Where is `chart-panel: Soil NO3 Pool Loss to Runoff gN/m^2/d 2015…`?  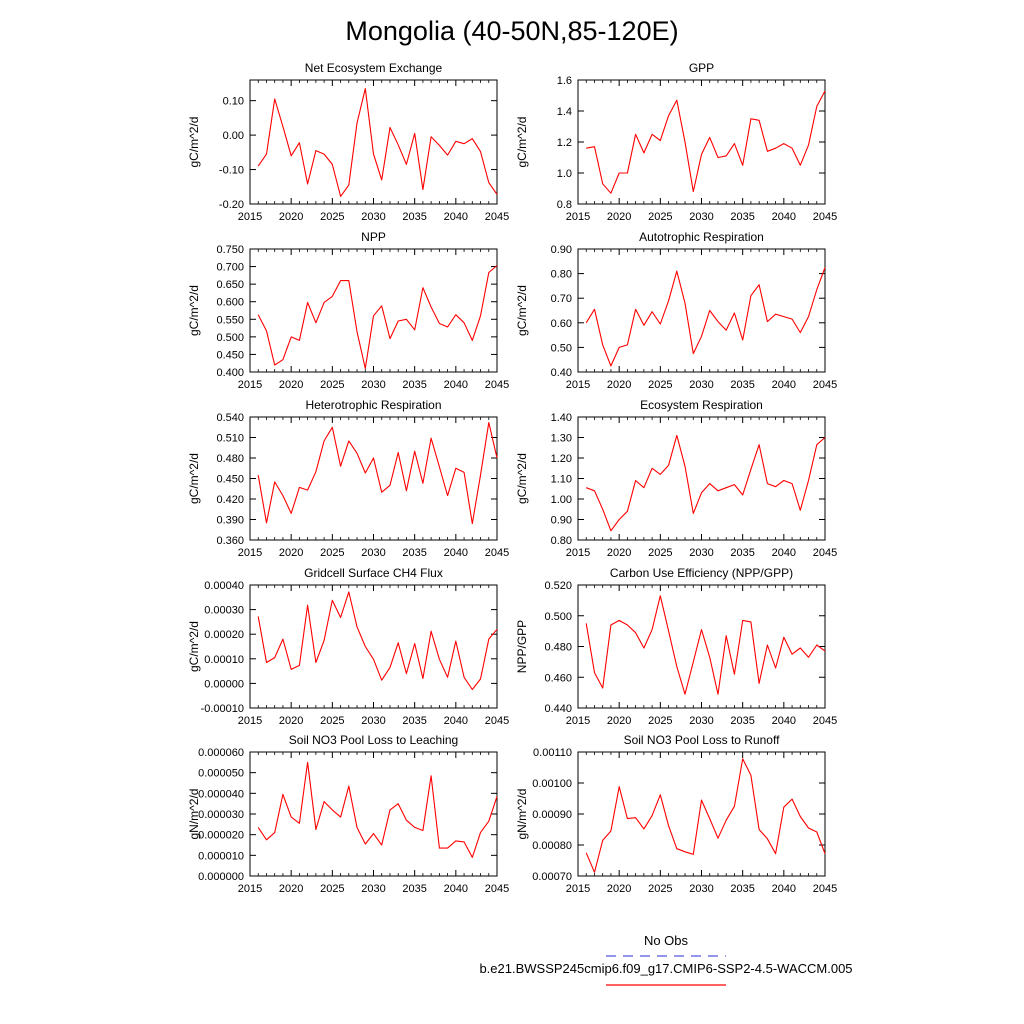
chart-panel: Soil NO3 Pool Loss to Runoff gN/m^2/d 2015… is located at coordinates (676, 814).